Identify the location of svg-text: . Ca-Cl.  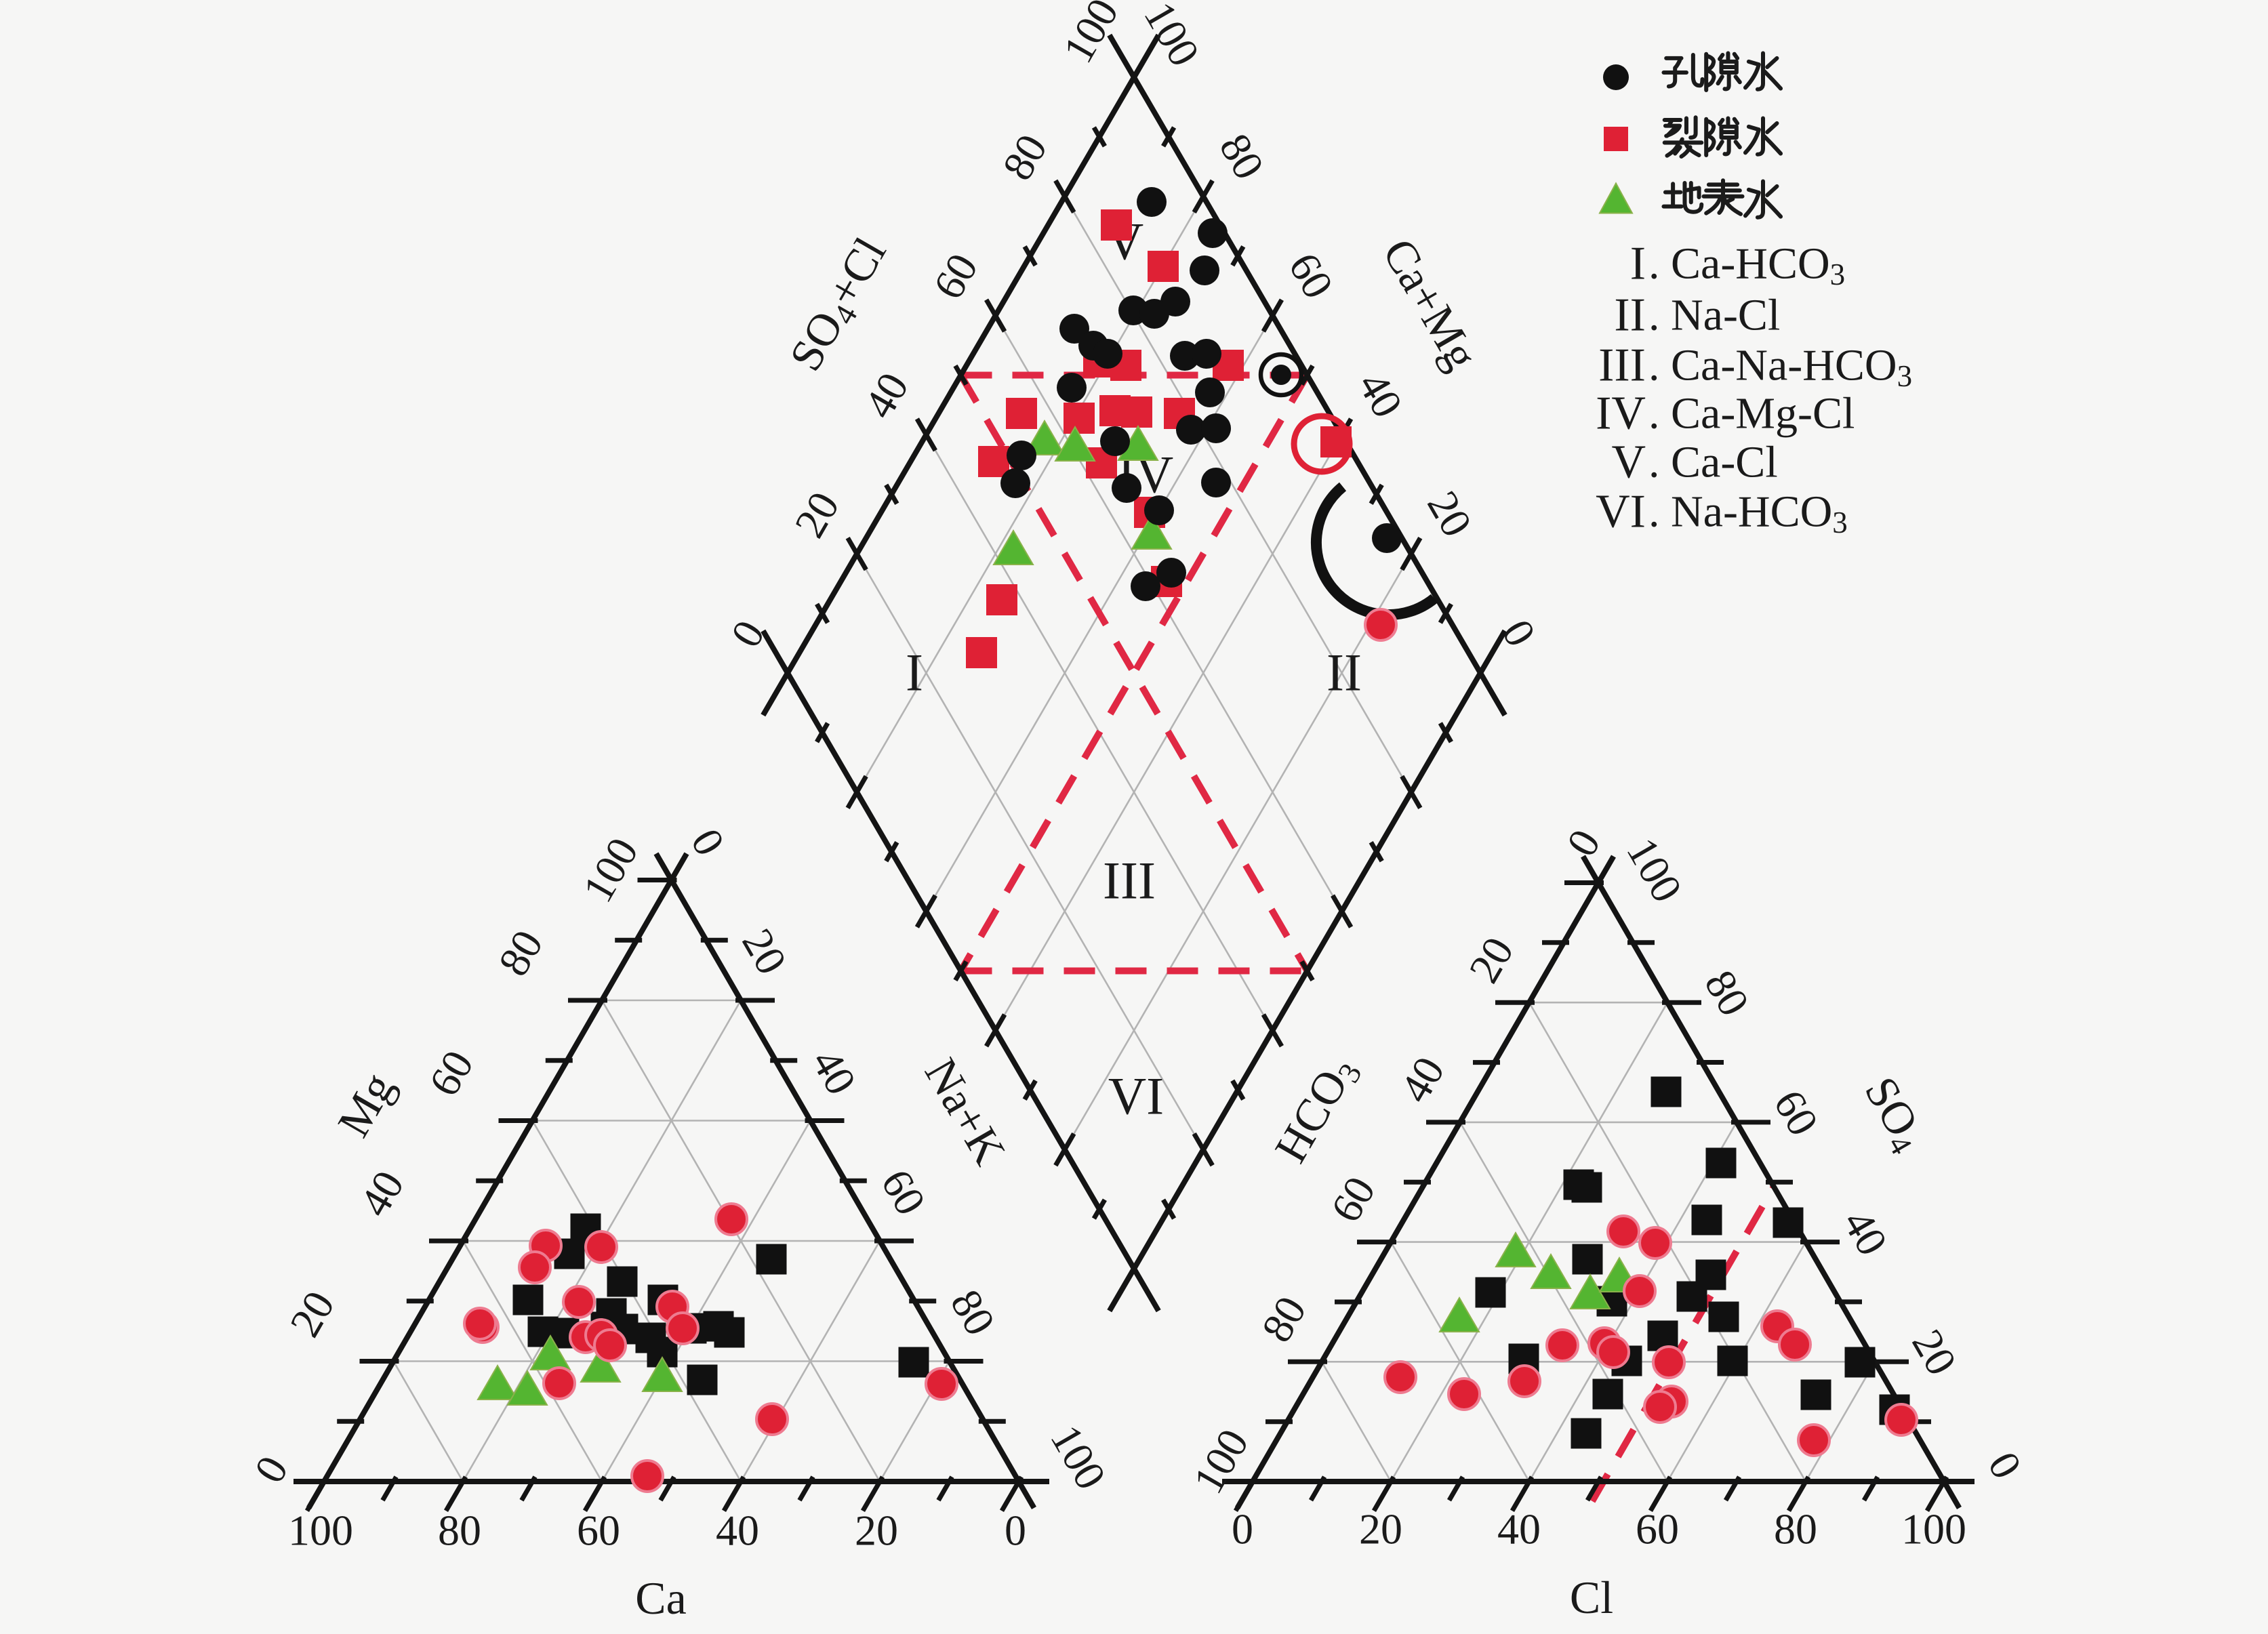
(1713, 462).